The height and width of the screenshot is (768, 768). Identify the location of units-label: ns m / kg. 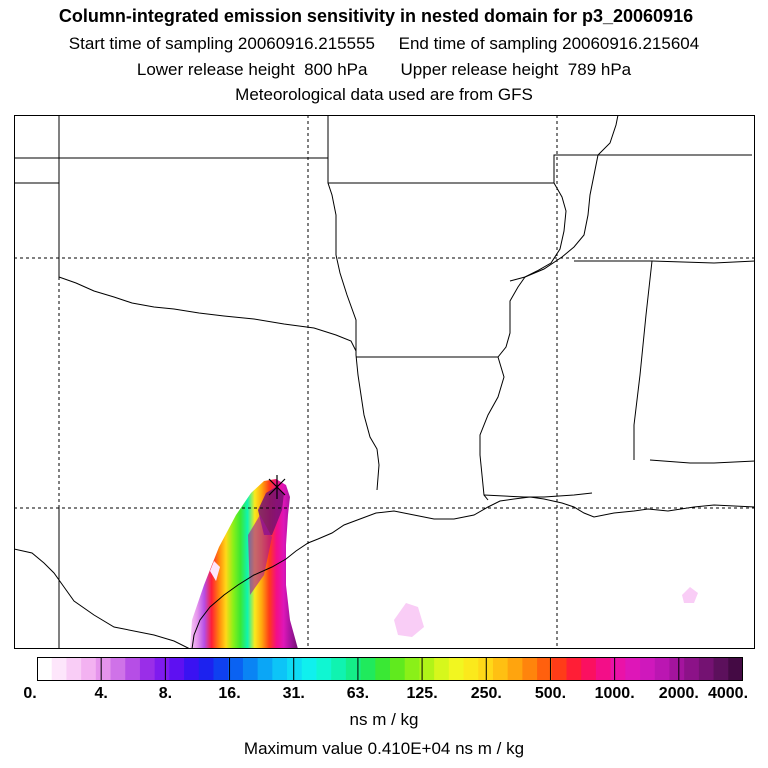
(384, 719).